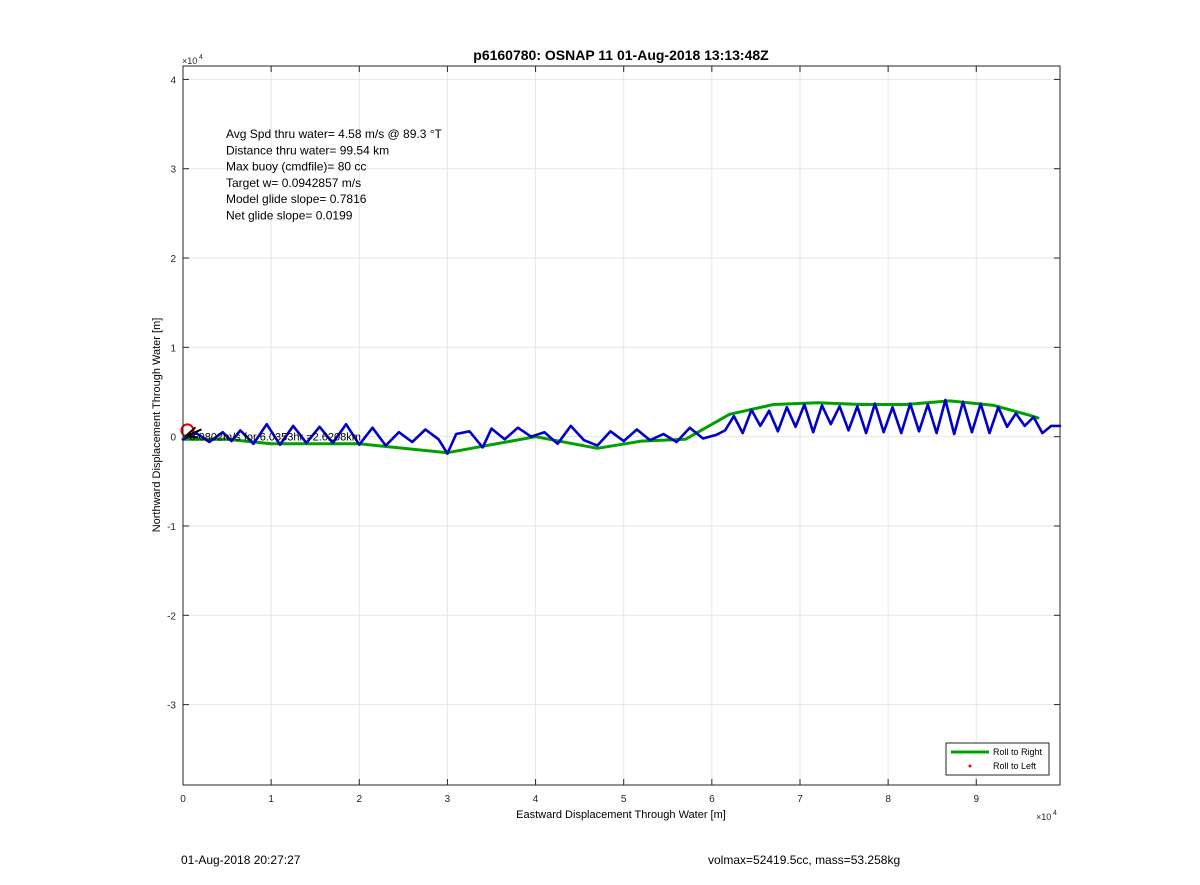 The image size is (1200, 885). What do you see at coordinates (171, 706) in the screenshot?
I see `y-tick-label: -3` at bounding box center [171, 706].